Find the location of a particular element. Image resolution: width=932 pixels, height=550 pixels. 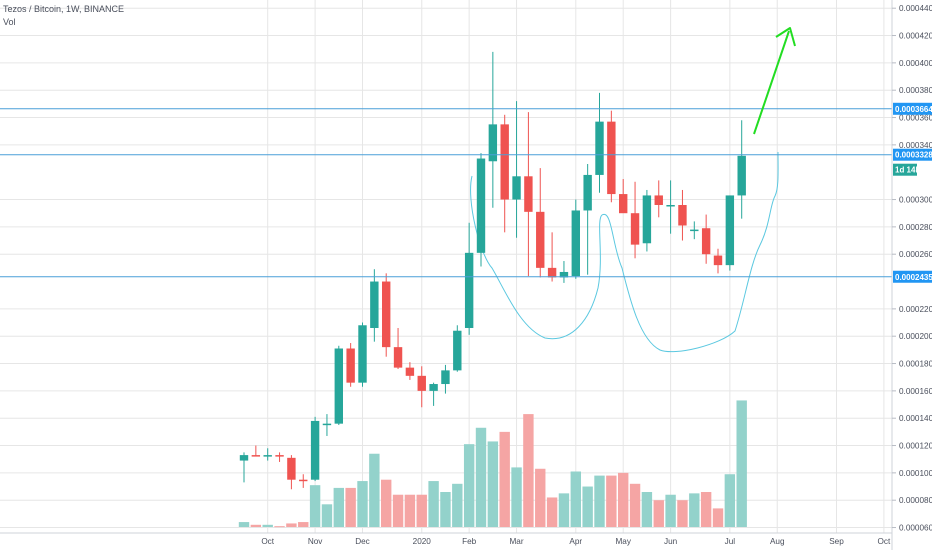

arrow-head is located at coordinates (785, 37).